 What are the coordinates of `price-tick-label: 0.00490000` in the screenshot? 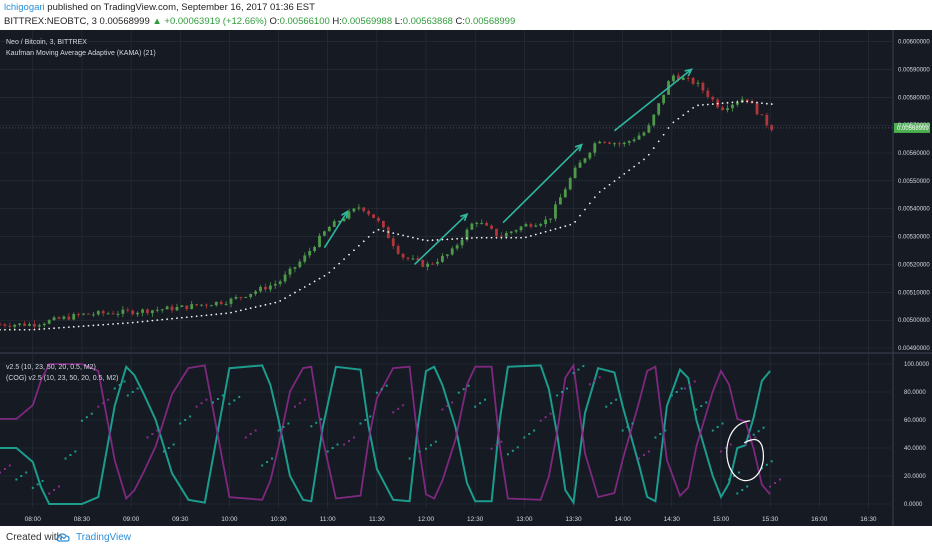 It's located at (914, 349).